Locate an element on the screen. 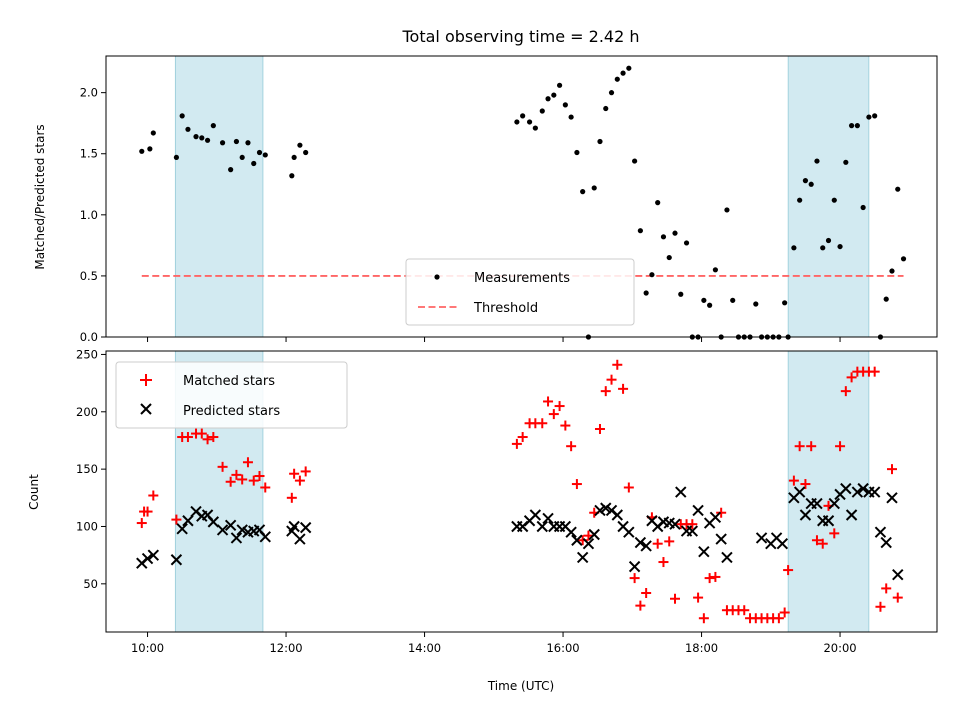 Image resolution: width=960 pixels, height=720 pixels. bottom-y-axis-label: Count is located at coordinates (34, 492).